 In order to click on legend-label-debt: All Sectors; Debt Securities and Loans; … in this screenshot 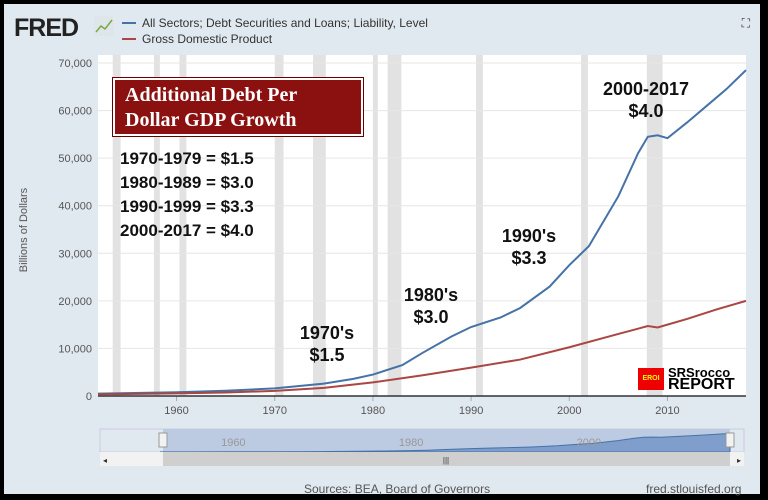, I will do `click(285, 23)`.